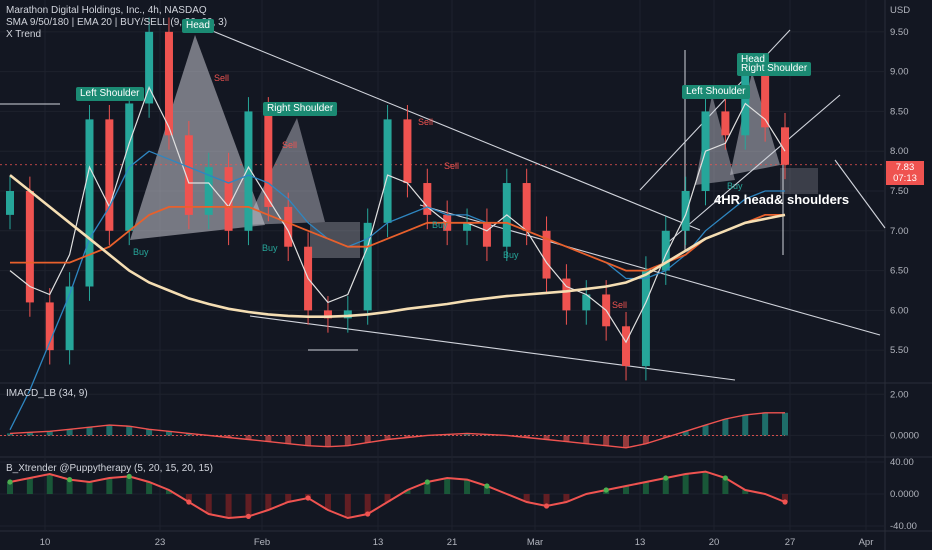 This screenshot has width=932, height=550. What do you see at coordinates (866, 542) in the screenshot?
I see `x-tick-label: Apr` at bounding box center [866, 542].